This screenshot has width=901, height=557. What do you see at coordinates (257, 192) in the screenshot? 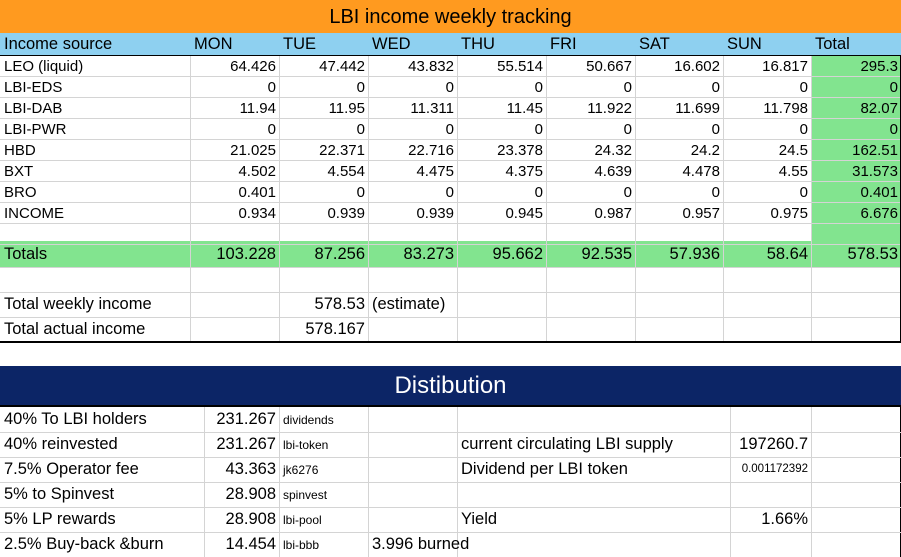
I see `cell-value: 0.401` at bounding box center [257, 192].